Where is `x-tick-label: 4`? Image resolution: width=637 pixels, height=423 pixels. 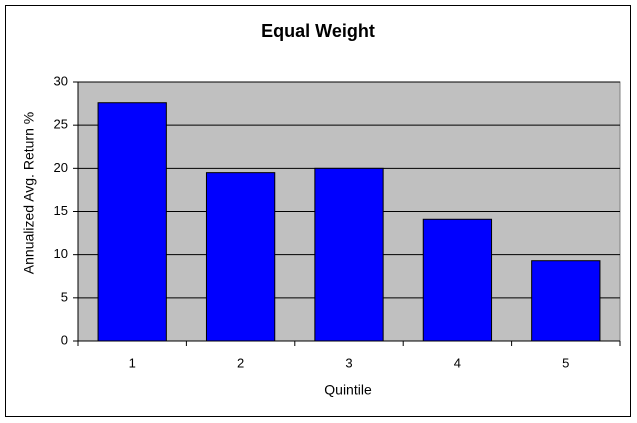
x-tick-label: 4 is located at coordinates (457, 362).